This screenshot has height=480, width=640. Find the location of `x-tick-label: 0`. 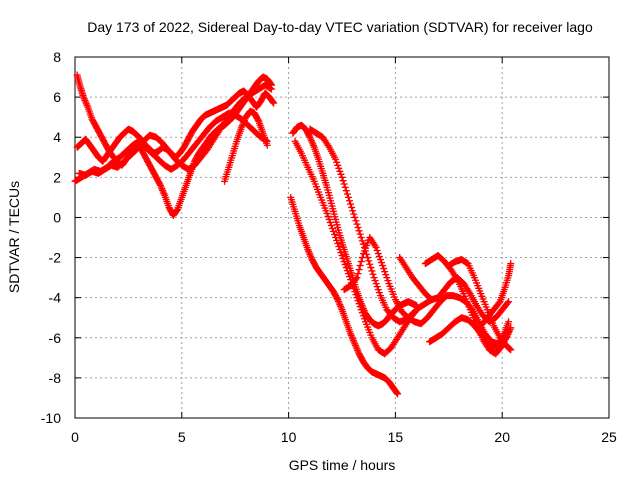

x-tick-label: 0 is located at coordinates (75, 437).